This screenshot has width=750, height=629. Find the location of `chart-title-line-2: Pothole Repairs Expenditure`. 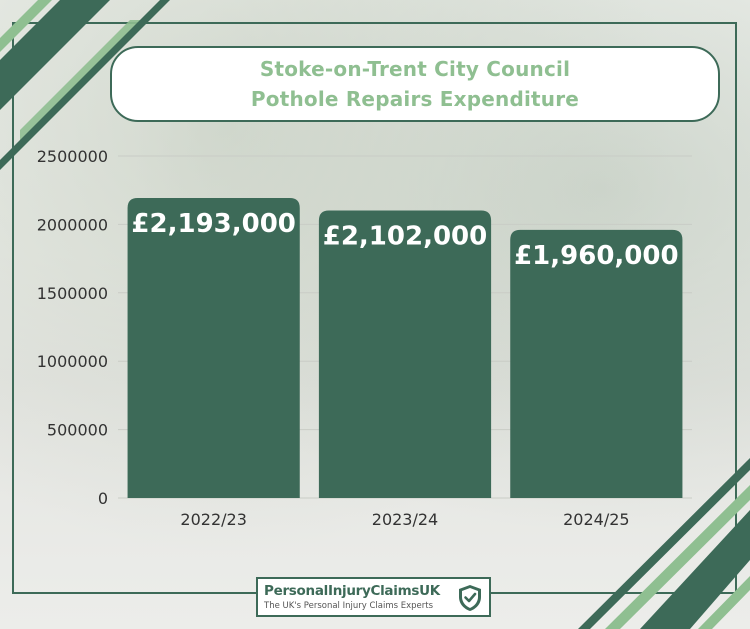

chart-title-line-2: Pothole Repairs Expenditure is located at coordinates (415, 99).